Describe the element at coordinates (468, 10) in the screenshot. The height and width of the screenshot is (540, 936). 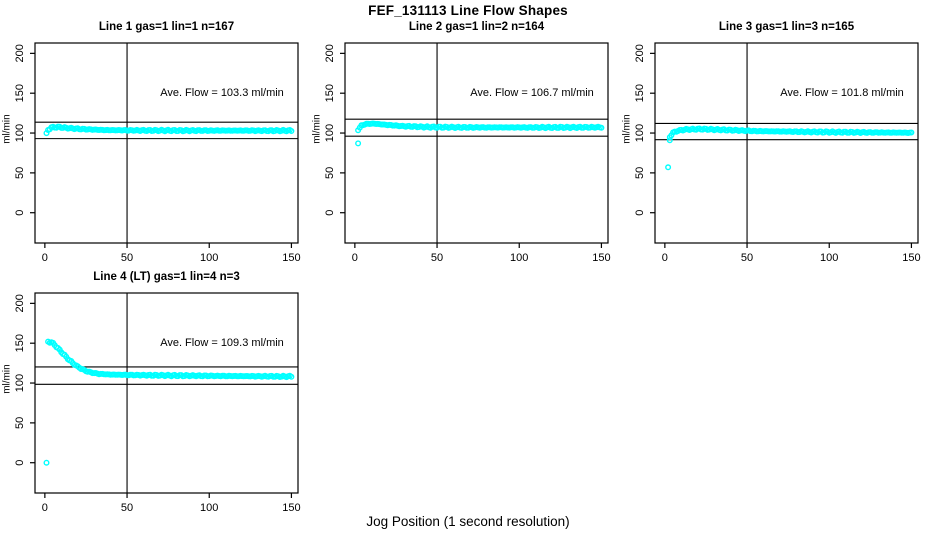
I see `chart-title: FEF_131113 Line Flow Shapes` at that location.